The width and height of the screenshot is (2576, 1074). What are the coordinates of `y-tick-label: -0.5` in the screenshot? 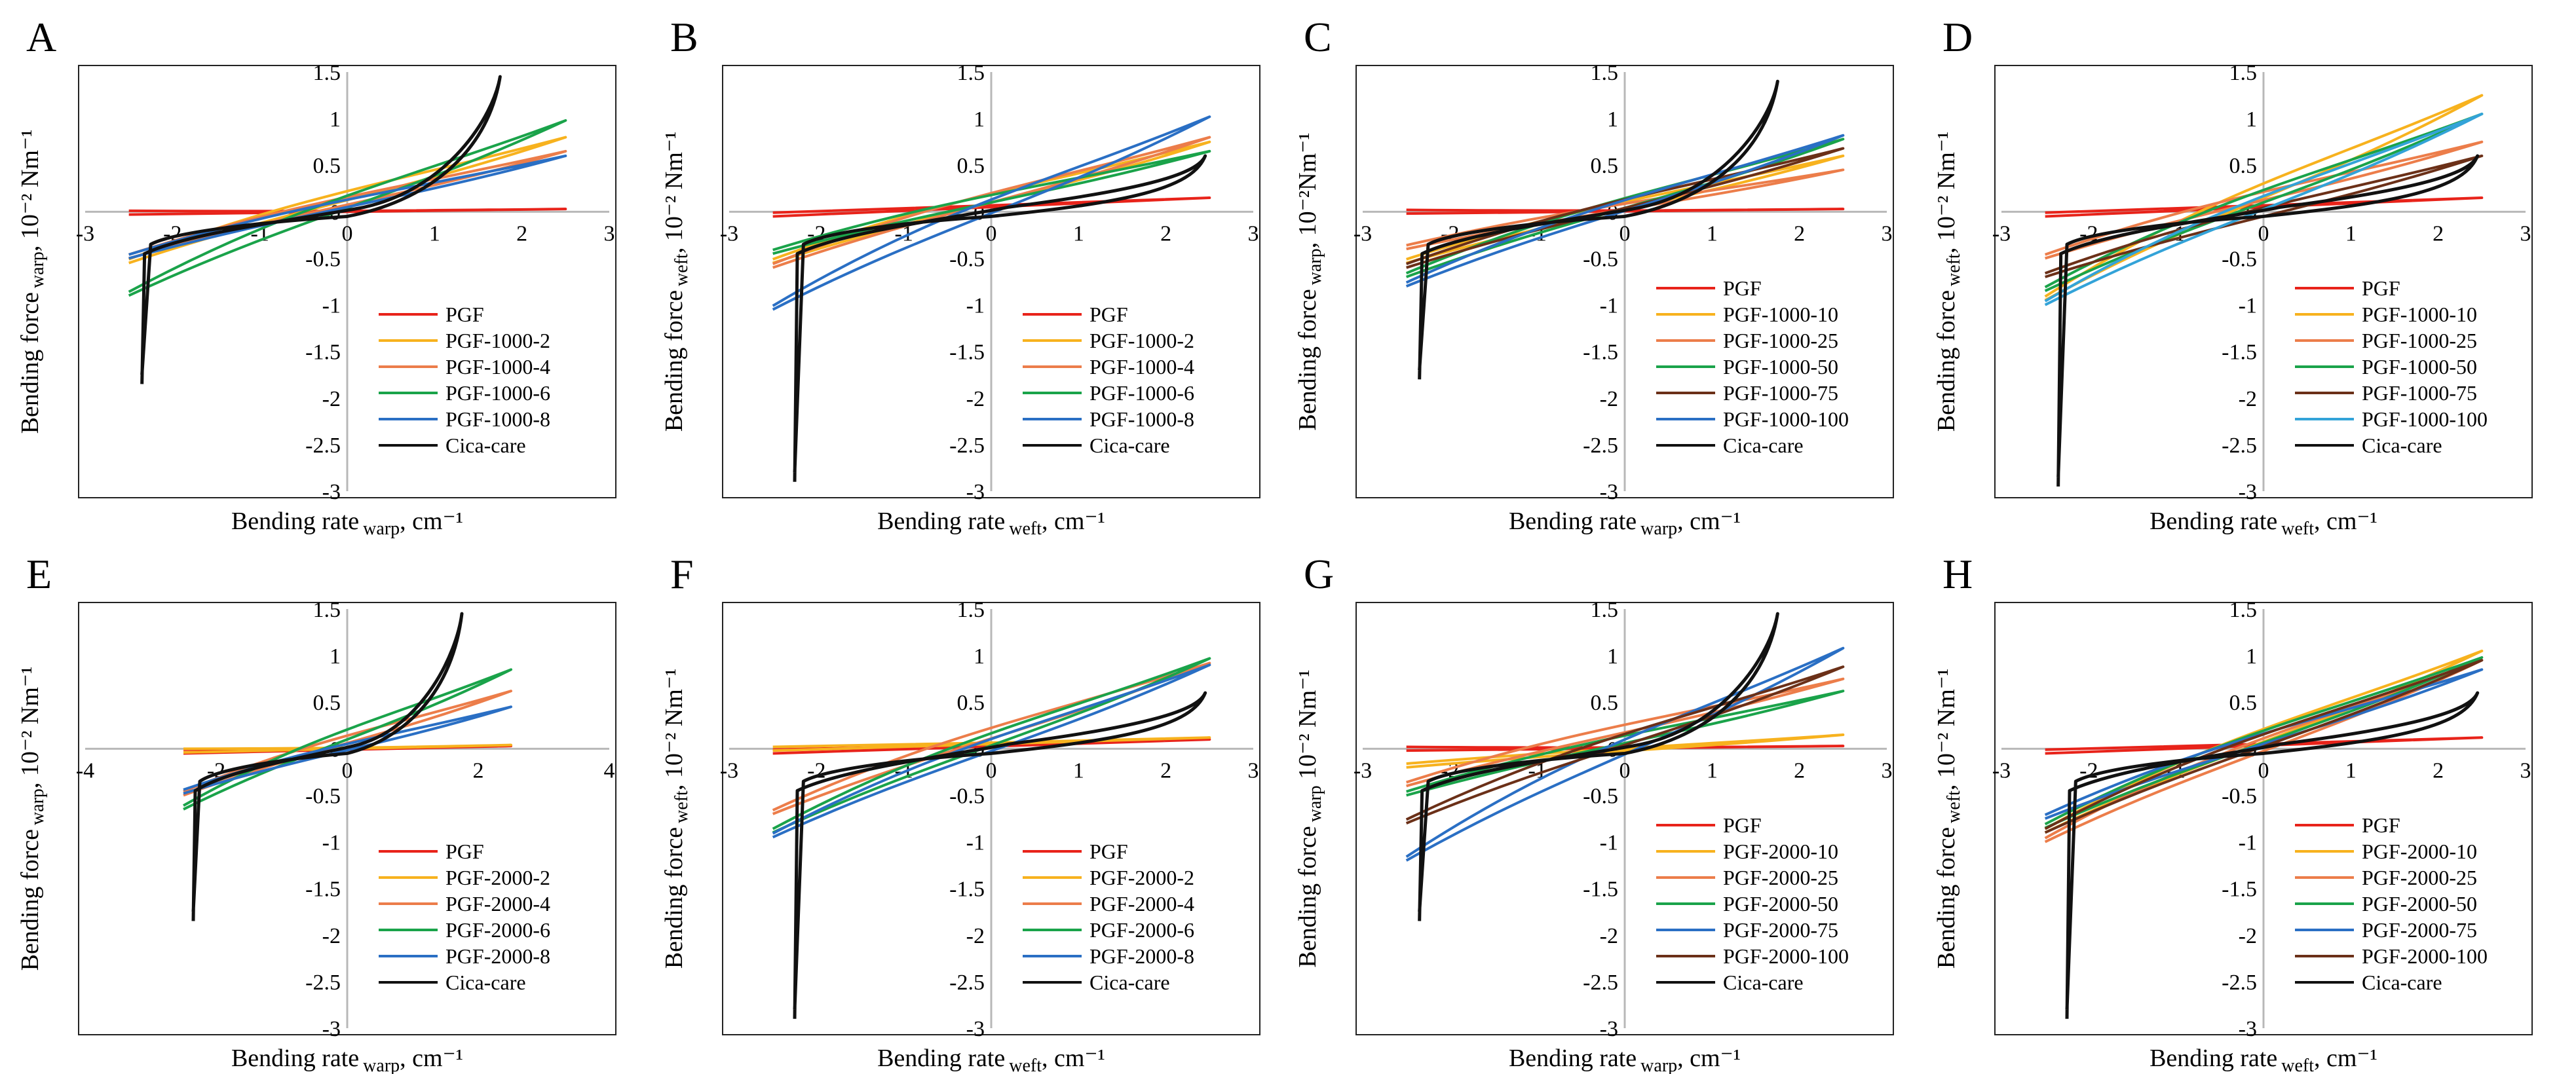 It's located at (967, 796).